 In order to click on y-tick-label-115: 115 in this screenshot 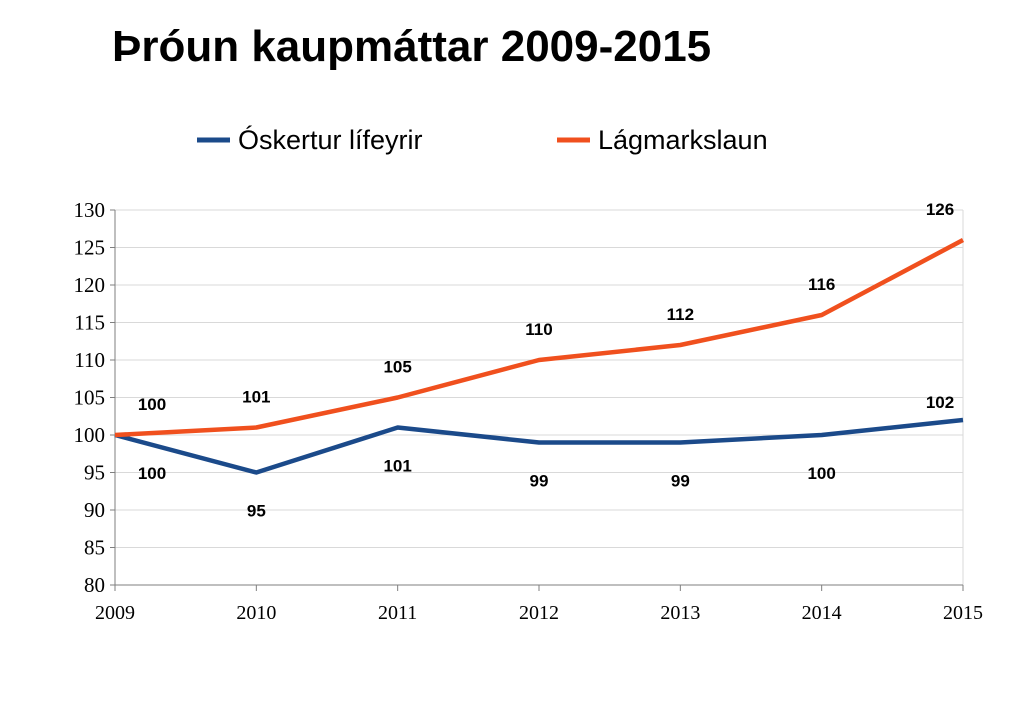, I will do `click(89, 323)`.